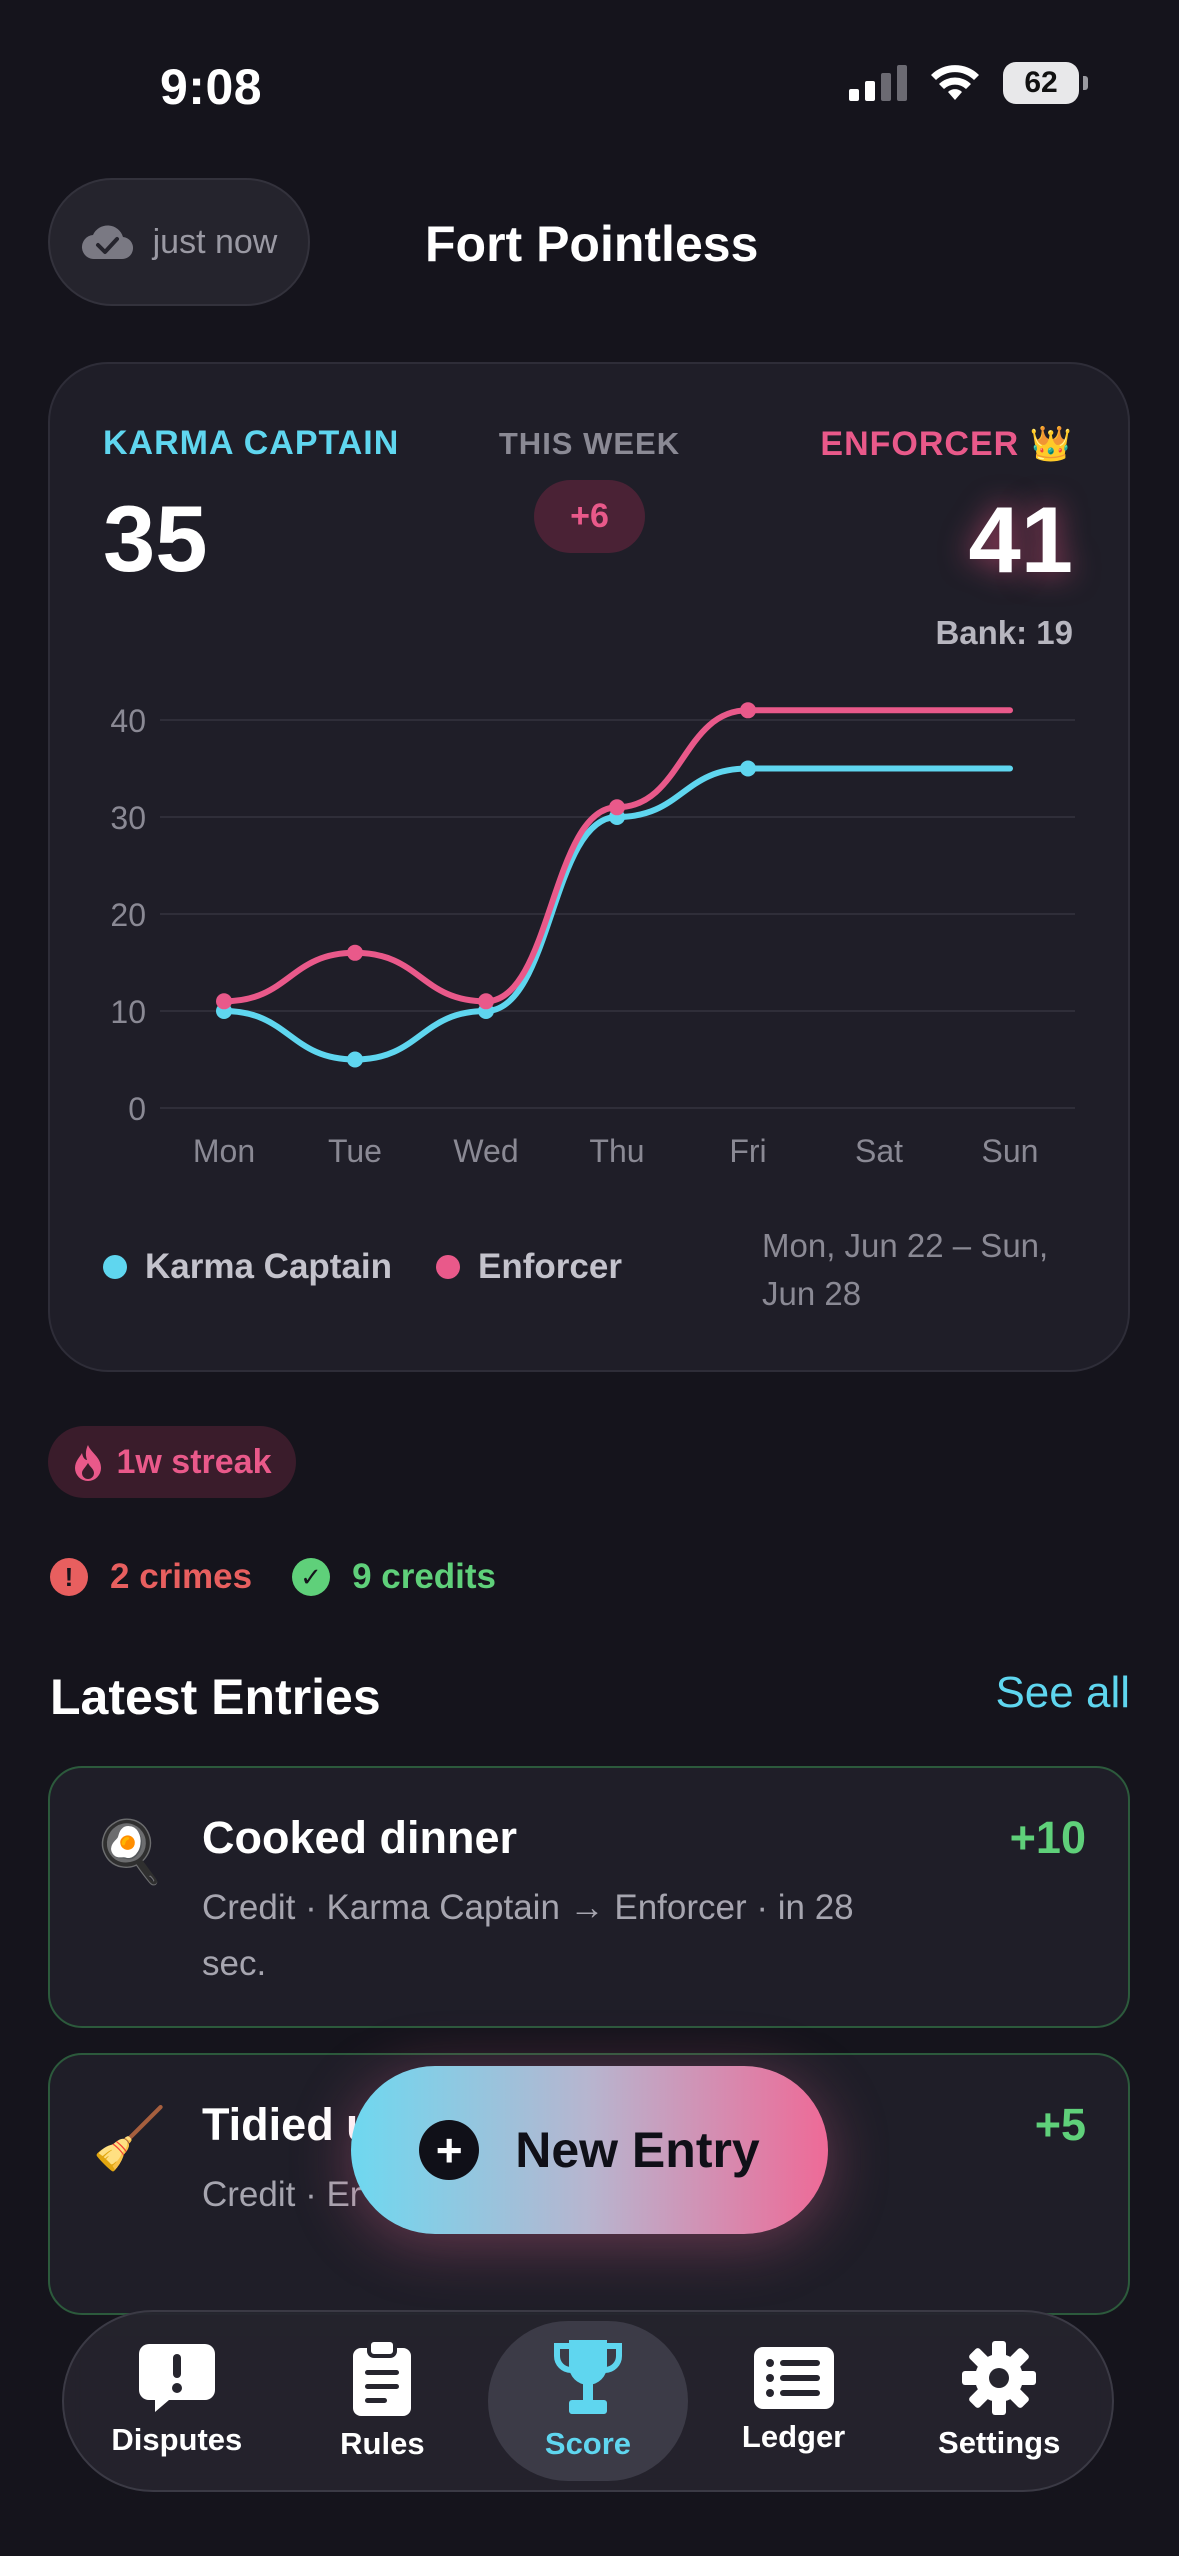 Image resolution: width=1179 pixels, height=2556 pixels. I want to click on crown-icon: 👑, so click(1051, 444).